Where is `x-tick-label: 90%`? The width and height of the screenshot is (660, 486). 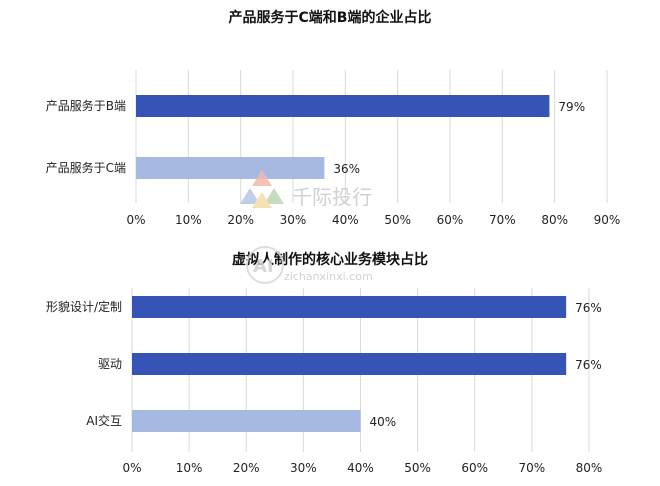 x-tick-label: 90% is located at coordinates (607, 220).